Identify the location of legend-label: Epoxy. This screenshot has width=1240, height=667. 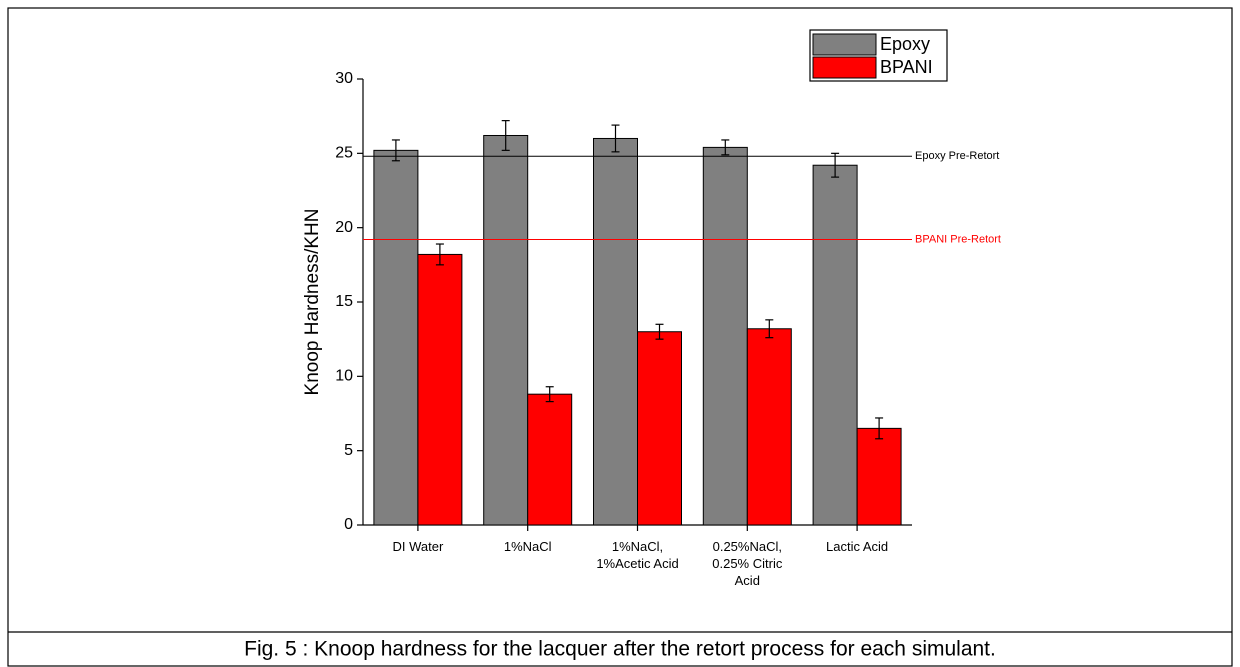
(905, 44).